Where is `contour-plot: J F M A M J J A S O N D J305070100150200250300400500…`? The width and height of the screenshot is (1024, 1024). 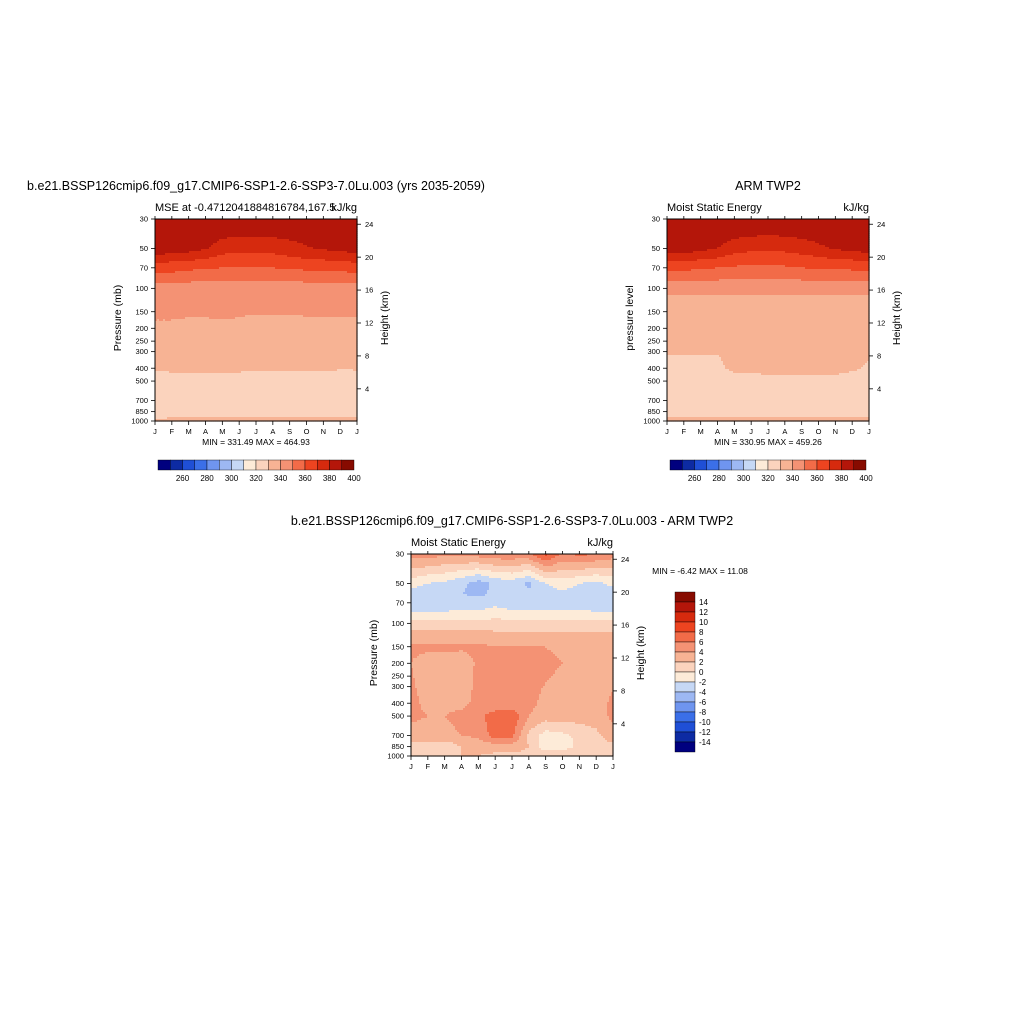
contour-plot: J F M A M J J A S O N D J305070100150200250300400500… is located at coordinates (252, 325).